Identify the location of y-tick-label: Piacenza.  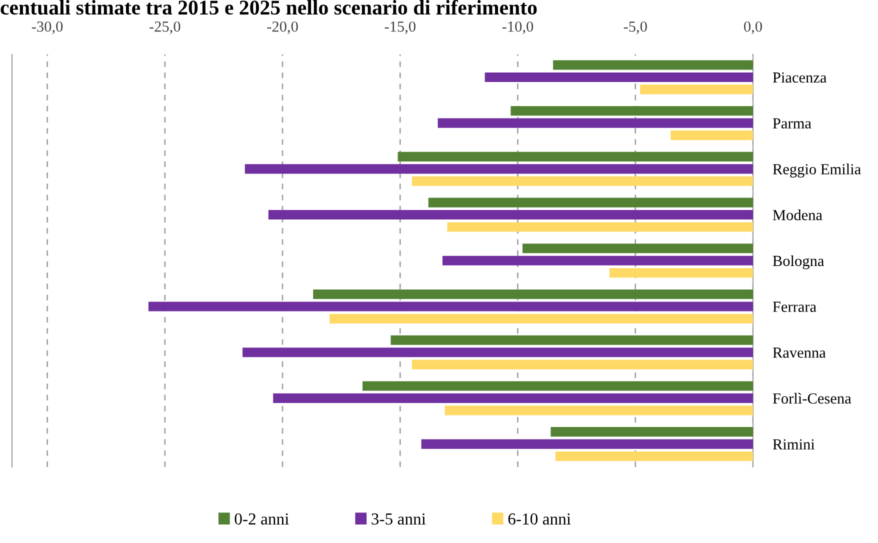
(799, 77).